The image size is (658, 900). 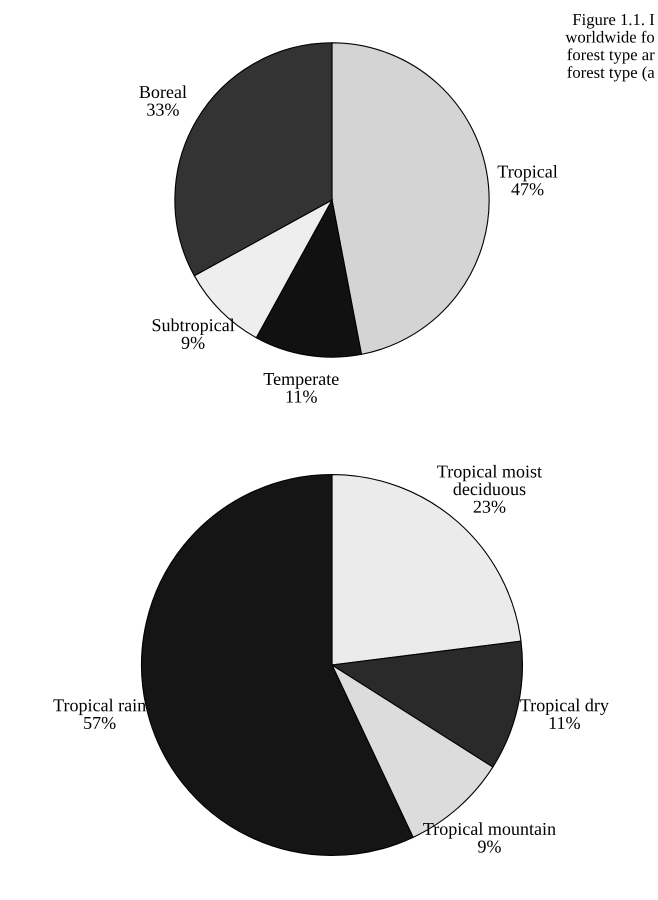 What do you see at coordinates (163, 110) in the screenshot?
I see `data-label: 33%` at bounding box center [163, 110].